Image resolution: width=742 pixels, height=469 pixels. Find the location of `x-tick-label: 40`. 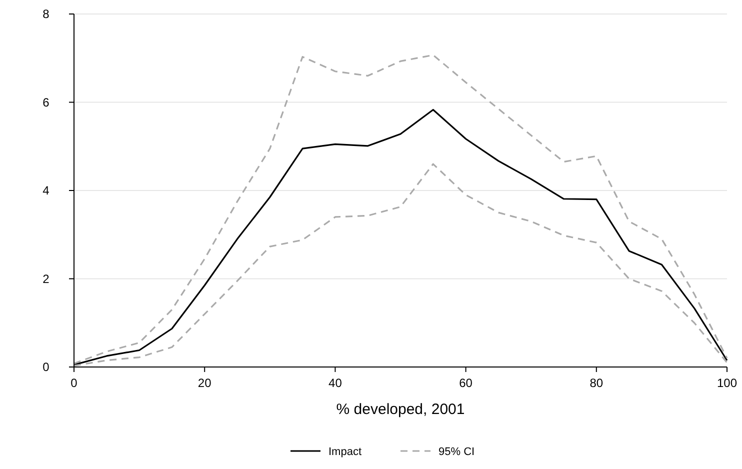

x-tick-label: 40 is located at coordinates (335, 383).